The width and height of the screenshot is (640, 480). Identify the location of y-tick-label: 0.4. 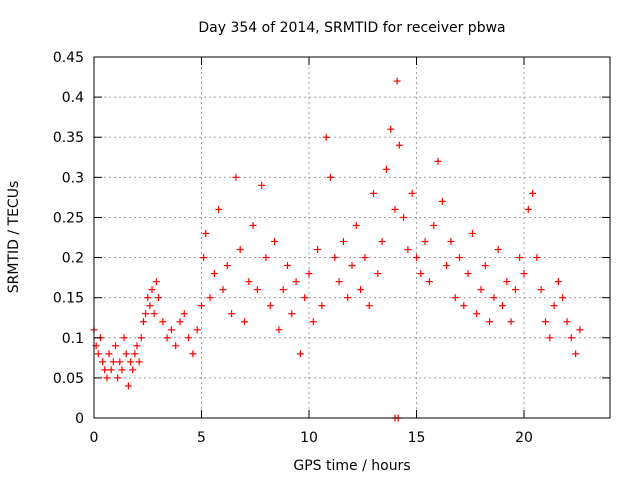
(73, 98).